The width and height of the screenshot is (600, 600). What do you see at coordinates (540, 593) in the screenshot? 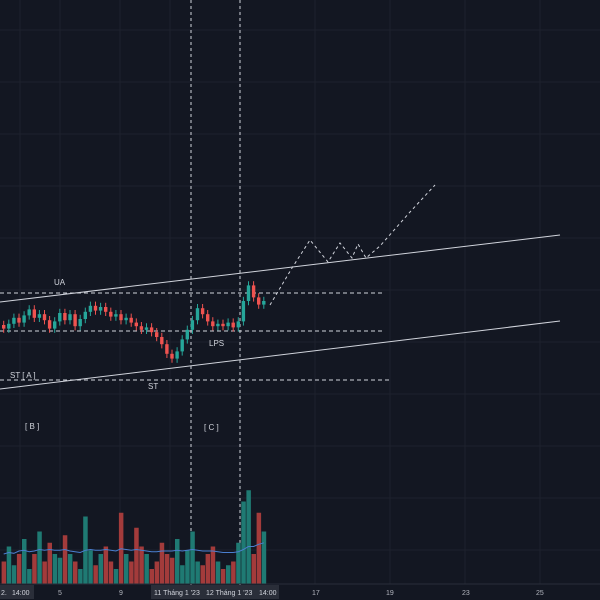
I see `time-tick-10: 25` at bounding box center [540, 593].